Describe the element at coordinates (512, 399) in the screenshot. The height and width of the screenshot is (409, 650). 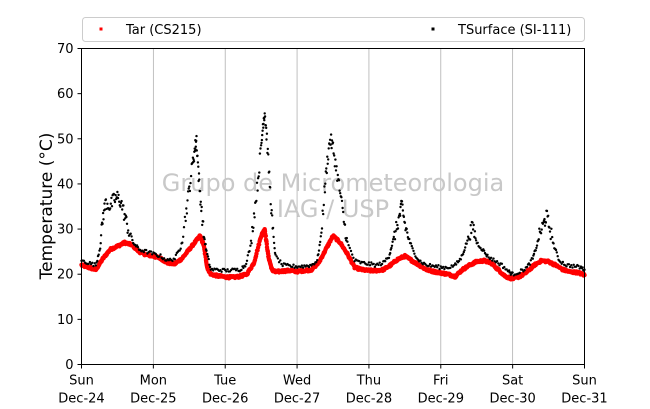
I see `x-tick-date-label: Dec-30` at that location.